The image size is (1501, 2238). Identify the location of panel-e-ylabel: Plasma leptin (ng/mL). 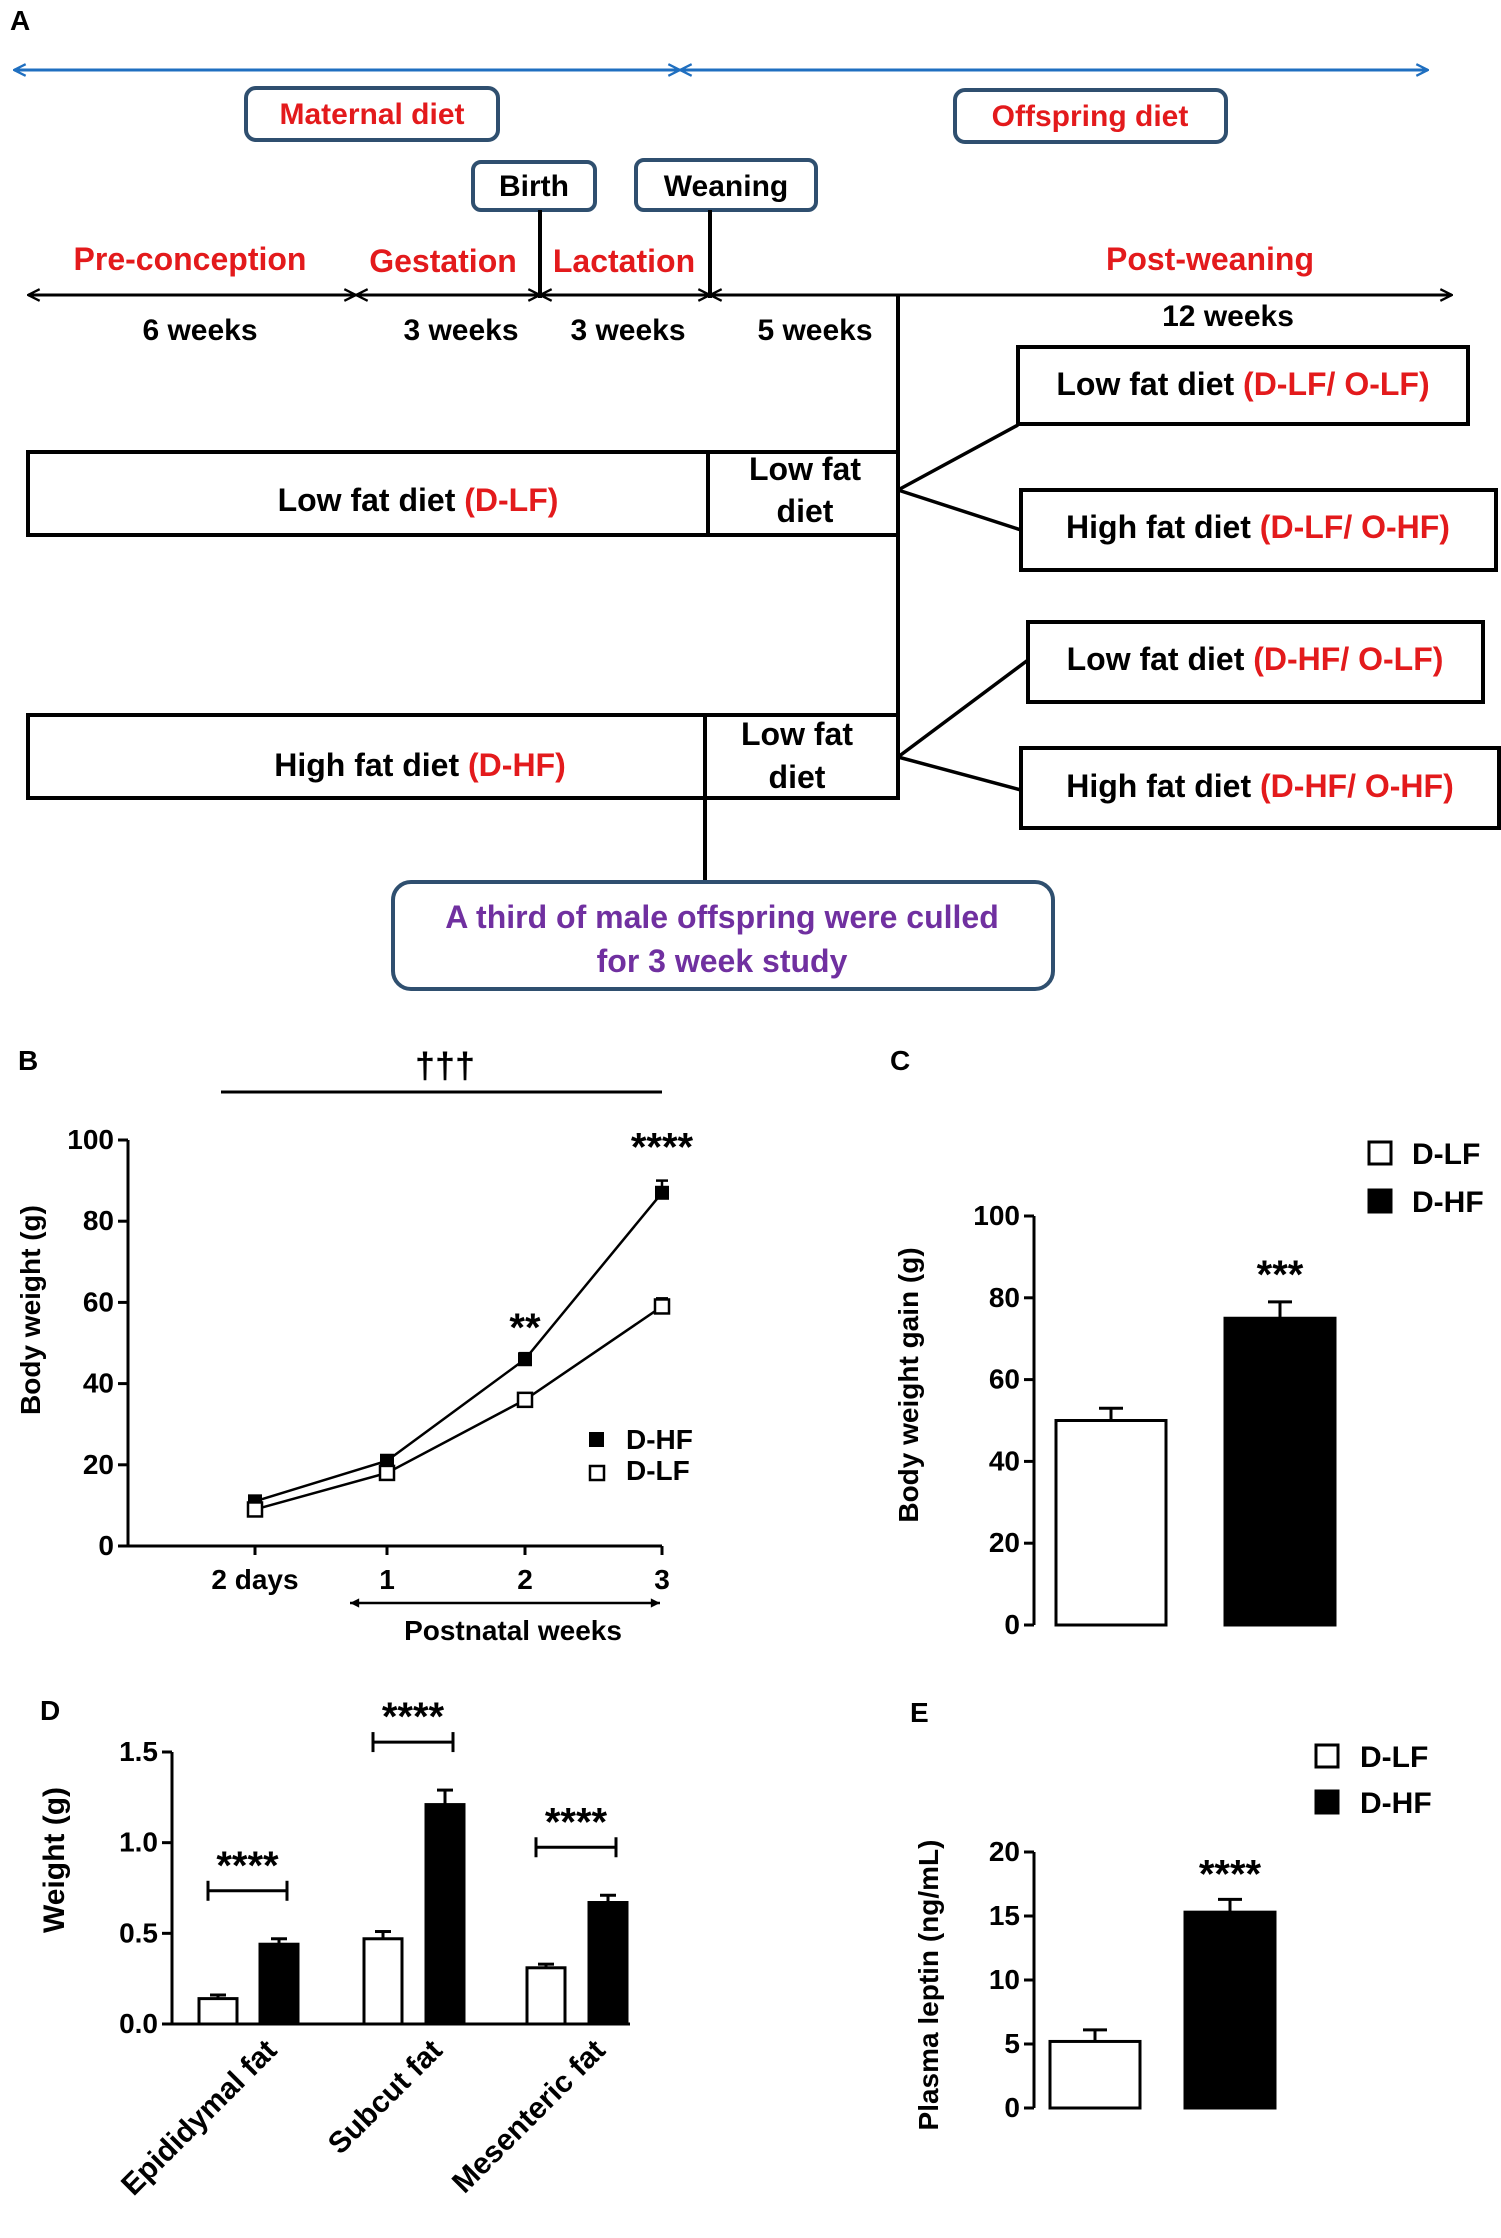
(928, 1985).